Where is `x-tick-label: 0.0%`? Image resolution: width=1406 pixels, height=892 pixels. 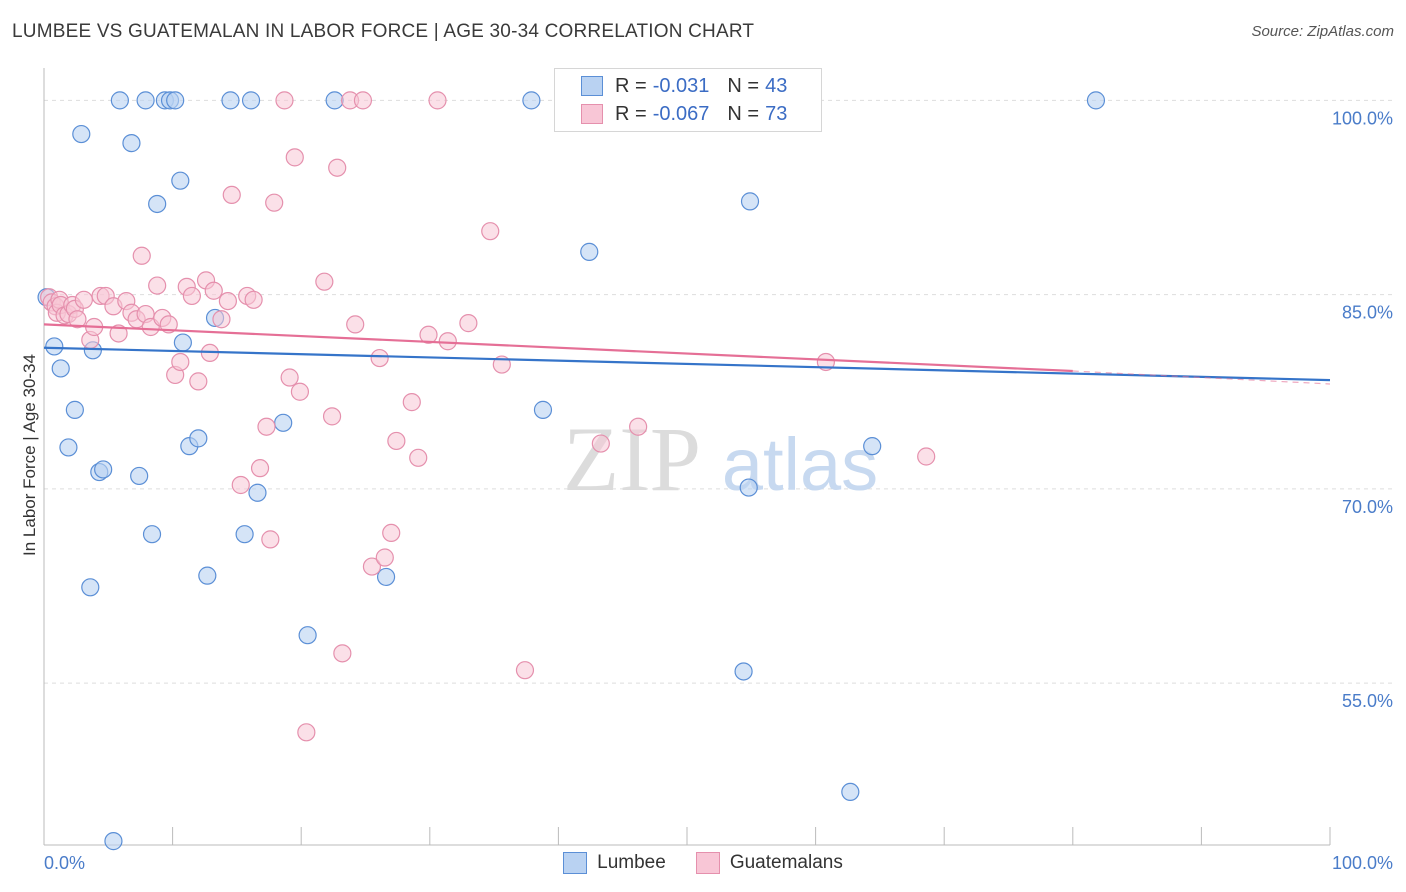 x-tick-label: 0.0% is located at coordinates (64, 863).